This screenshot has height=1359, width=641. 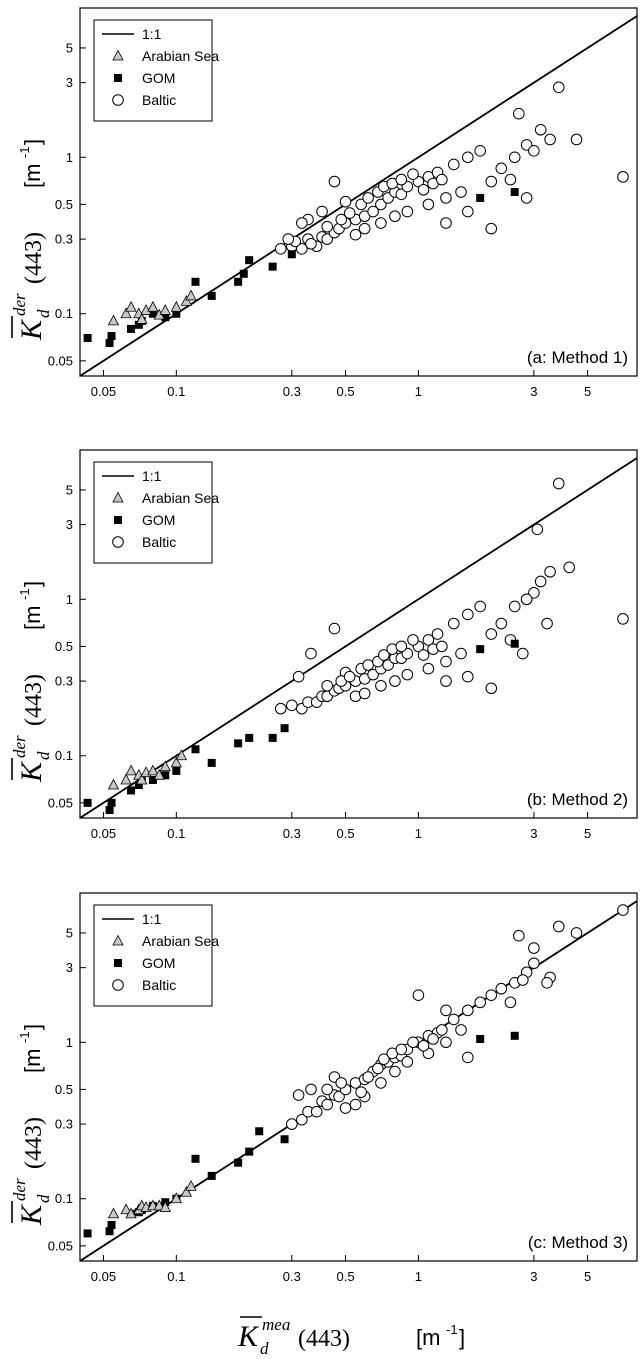 What do you see at coordinates (69, 932) in the screenshot?
I see `y-tick-label: 5` at bounding box center [69, 932].